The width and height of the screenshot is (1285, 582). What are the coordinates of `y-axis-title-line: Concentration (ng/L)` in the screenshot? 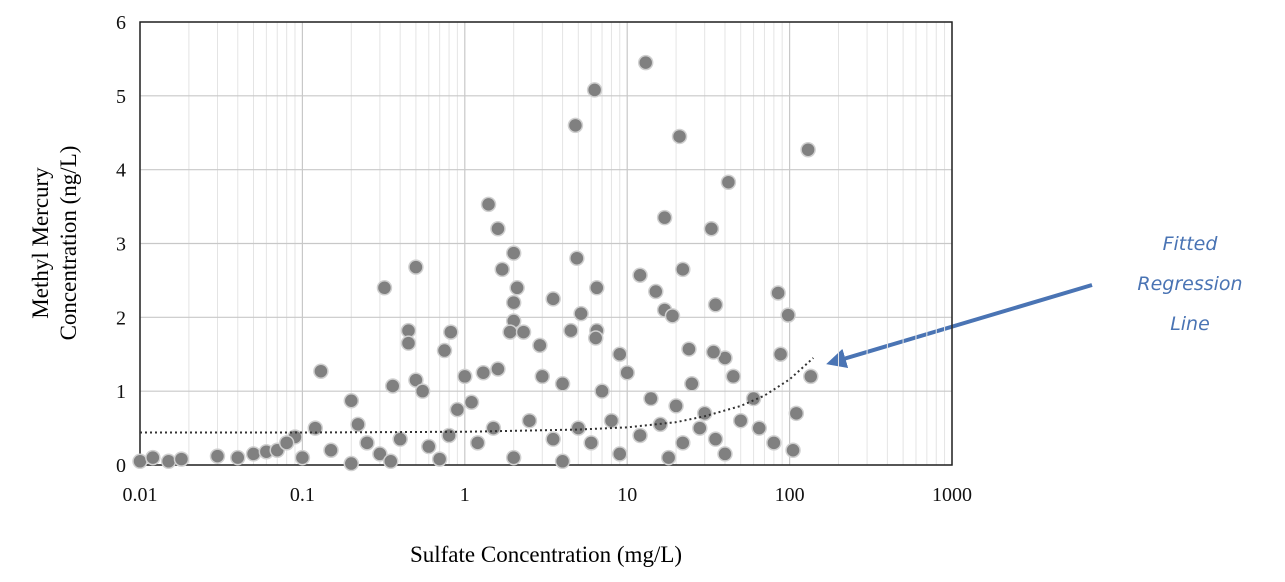 It's located at (68, 243).